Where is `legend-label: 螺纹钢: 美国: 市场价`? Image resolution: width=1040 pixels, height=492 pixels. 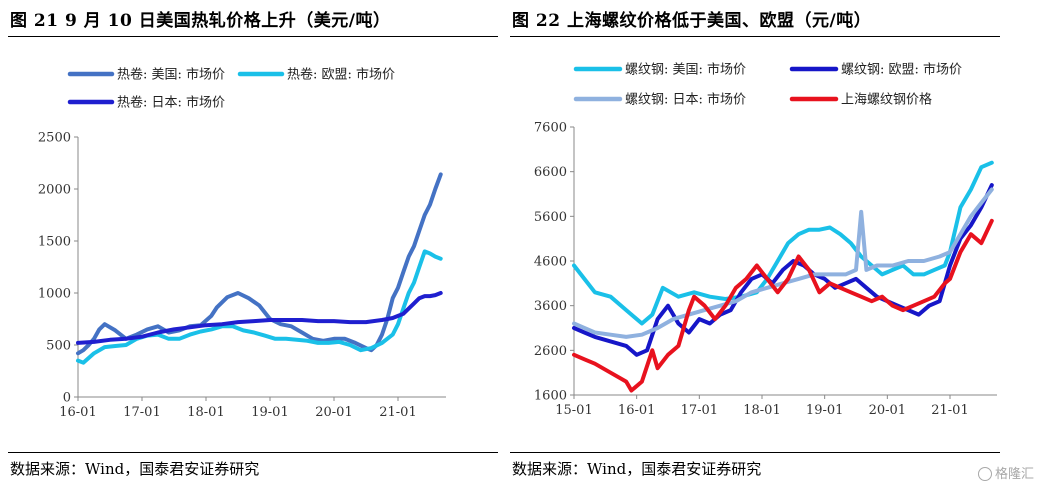 legend-label: 螺纹钢: 美国: 市场价 is located at coordinates (685, 70).